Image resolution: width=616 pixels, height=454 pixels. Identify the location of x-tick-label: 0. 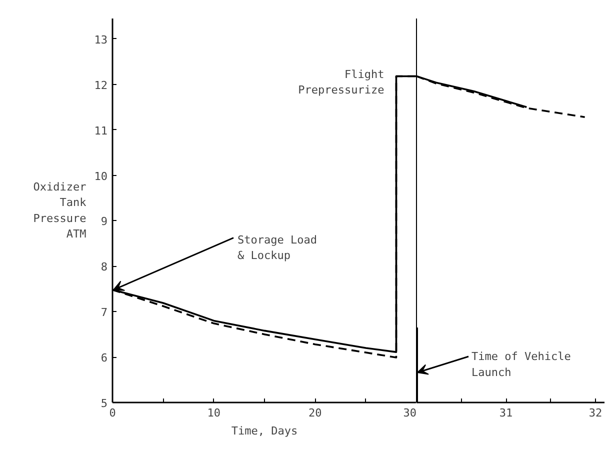
(112, 413).